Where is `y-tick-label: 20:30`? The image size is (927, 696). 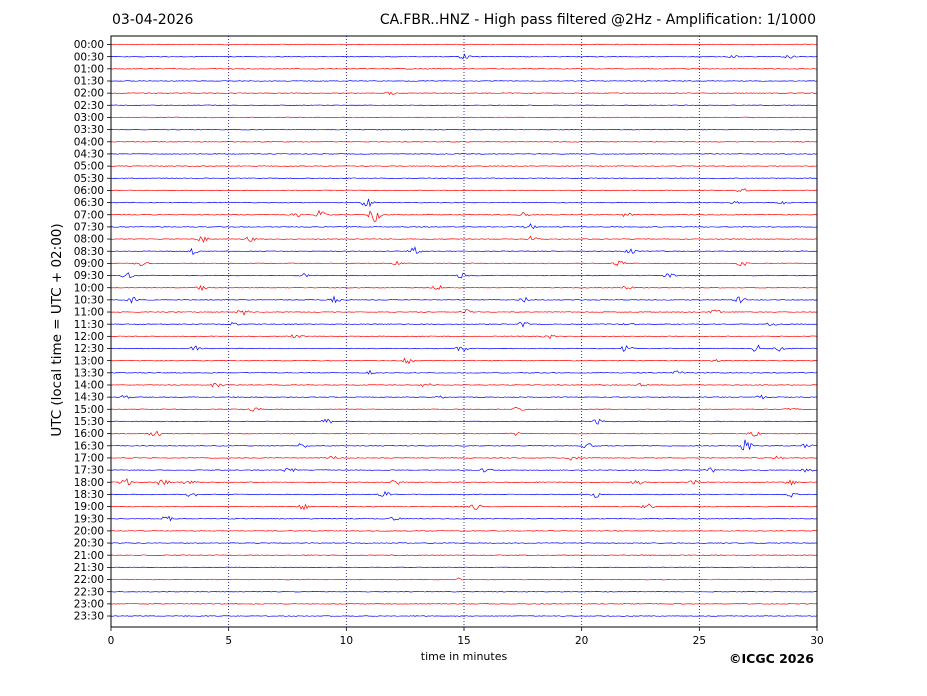
y-tick-label: 20:30 is located at coordinates (89, 544).